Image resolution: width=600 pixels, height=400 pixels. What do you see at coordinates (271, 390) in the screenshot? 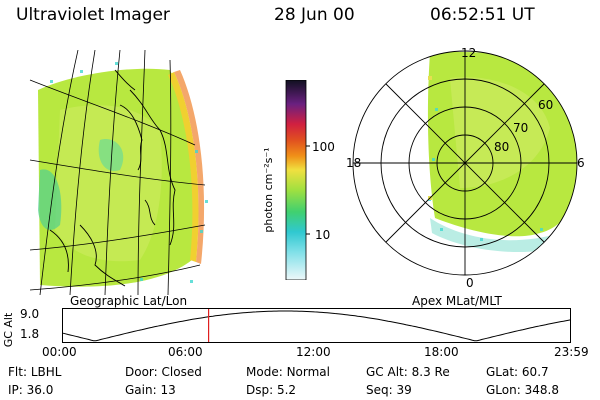
I see `info-dsp: Dsp: 5.2` at bounding box center [271, 390].